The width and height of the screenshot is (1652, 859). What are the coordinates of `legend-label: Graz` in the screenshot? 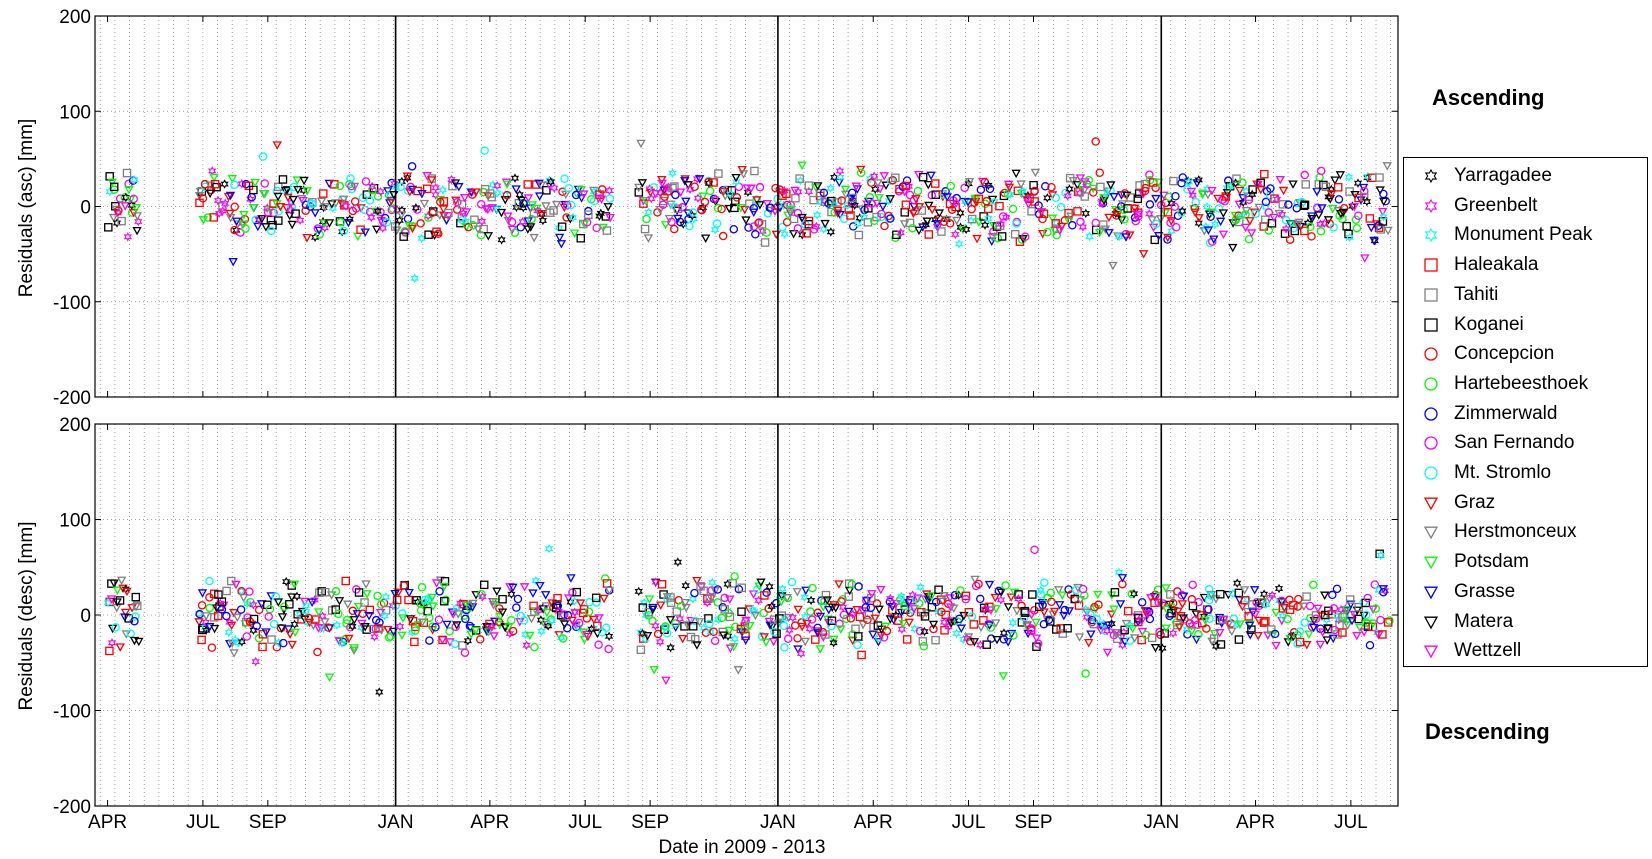 It's located at (1475, 502).